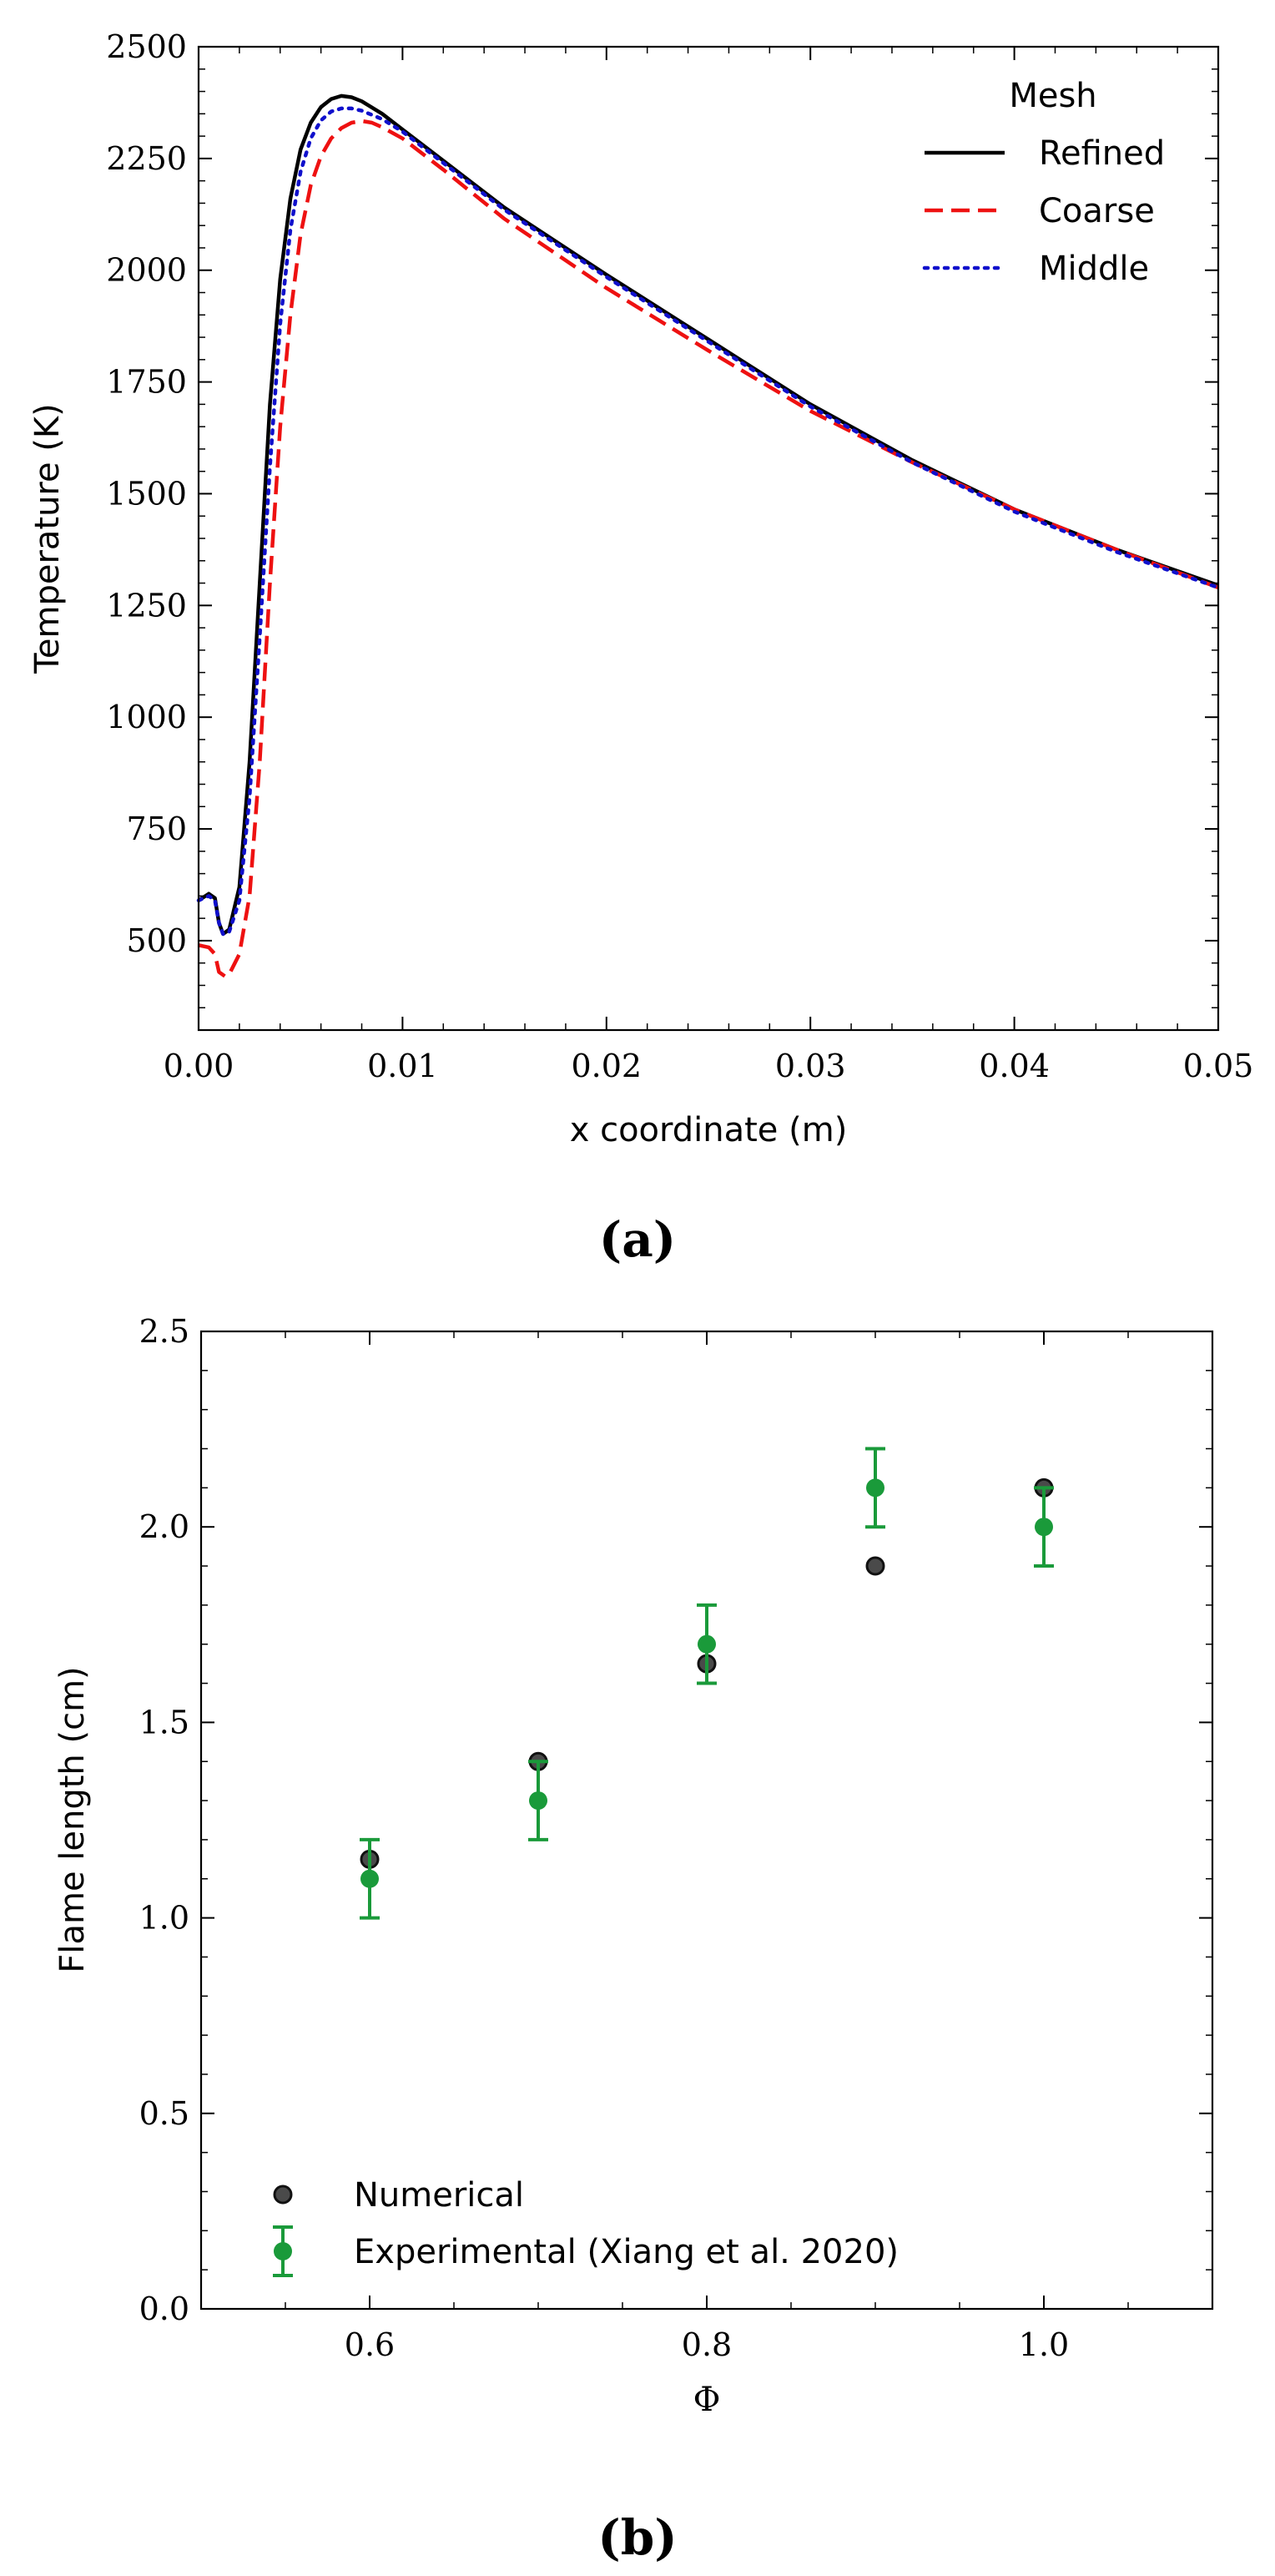 This screenshot has width=1275, height=2576. Describe the element at coordinates (164, 1526) in the screenshot. I see `panel-b-y-tick-label: 2.0` at that location.